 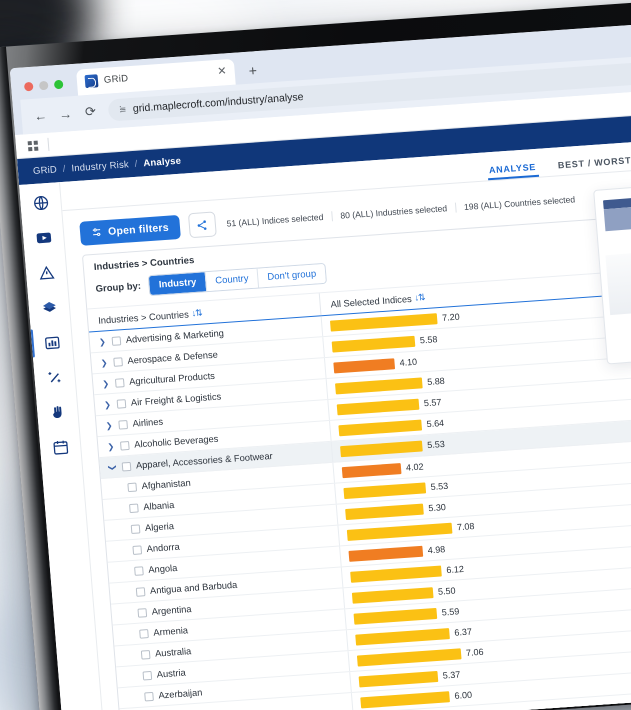 I want to click on breadcrumb-section: Industry Risk, so click(x=100, y=166).